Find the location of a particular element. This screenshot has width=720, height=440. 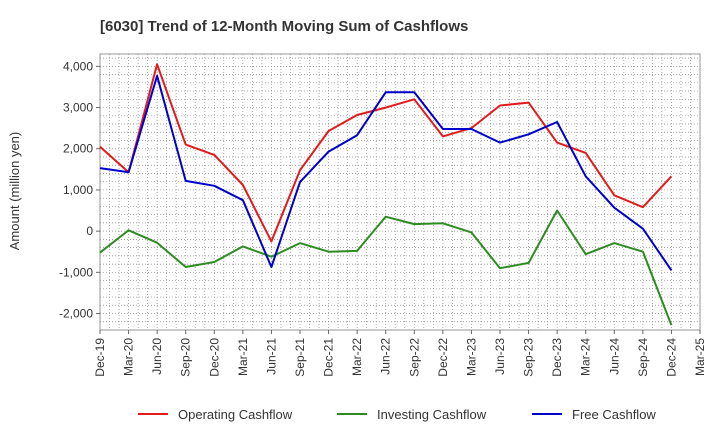

x-tick-label: Jun-20 is located at coordinates (157, 356).